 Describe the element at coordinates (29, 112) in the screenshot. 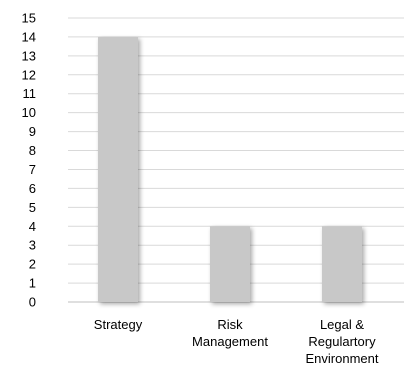

I see `y-tick-label: 10` at that location.